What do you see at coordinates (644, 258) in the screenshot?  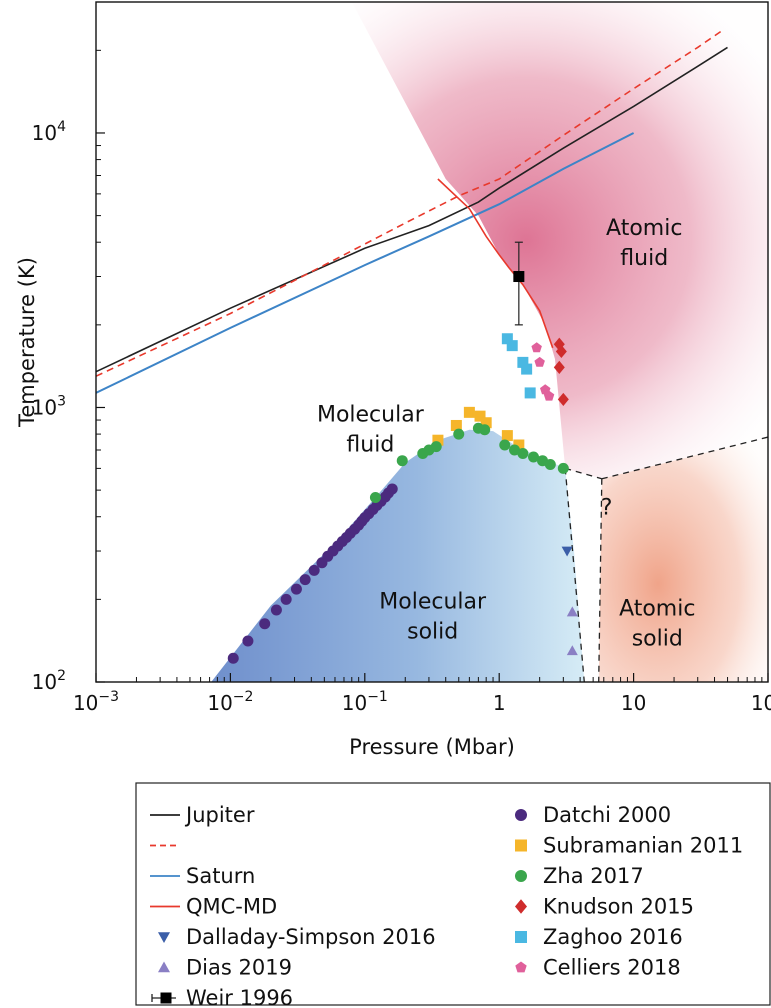 I see `region-label-atomic-fluid: fluid` at bounding box center [644, 258].